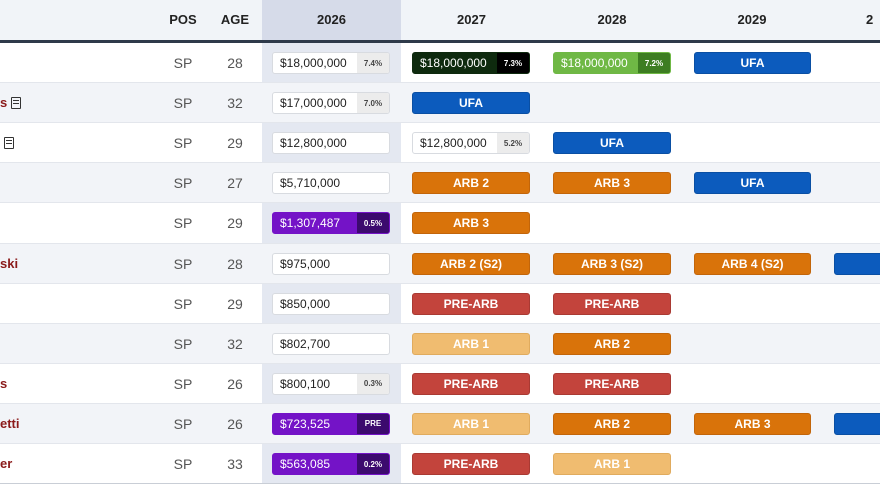  What do you see at coordinates (752, 19) in the screenshot?
I see `header-2029: 2029` at bounding box center [752, 19].